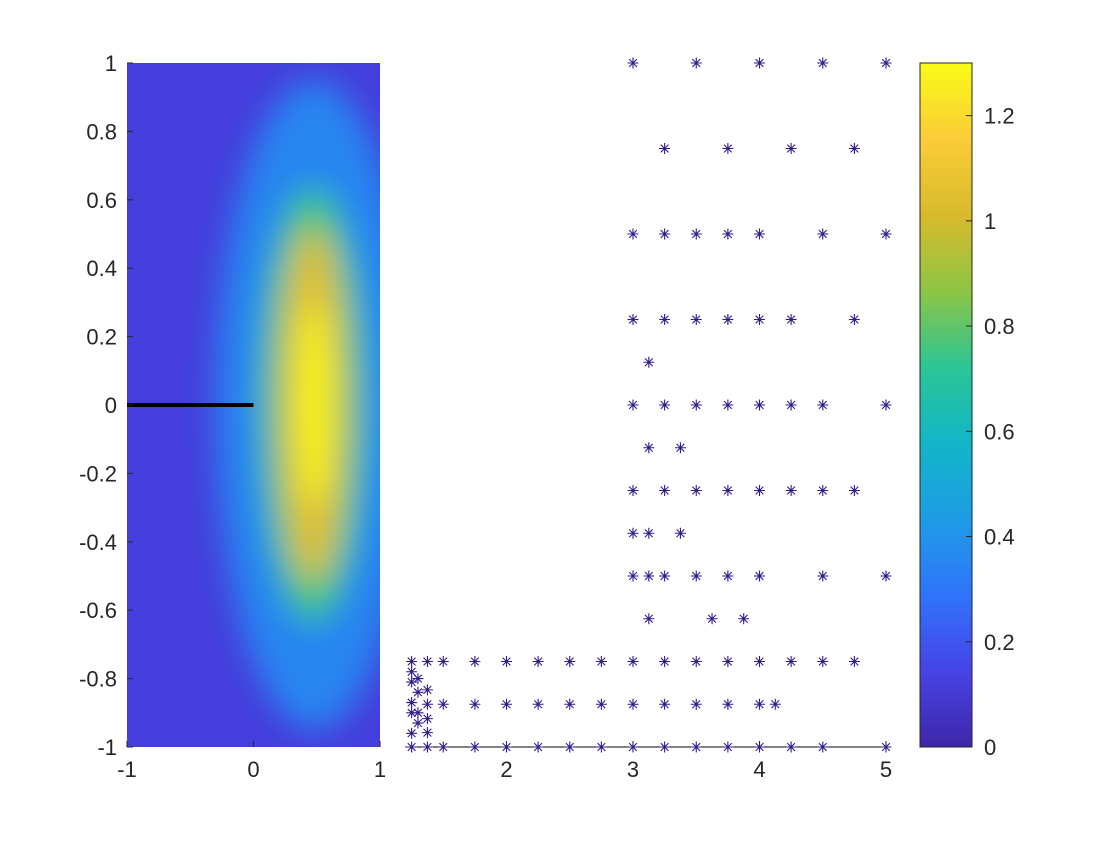 This screenshot has height=845, width=1120. What do you see at coordinates (999, 326) in the screenshot?
I see `colorbar-tick-label-4: 0.8` at bounding box center [999, 326].